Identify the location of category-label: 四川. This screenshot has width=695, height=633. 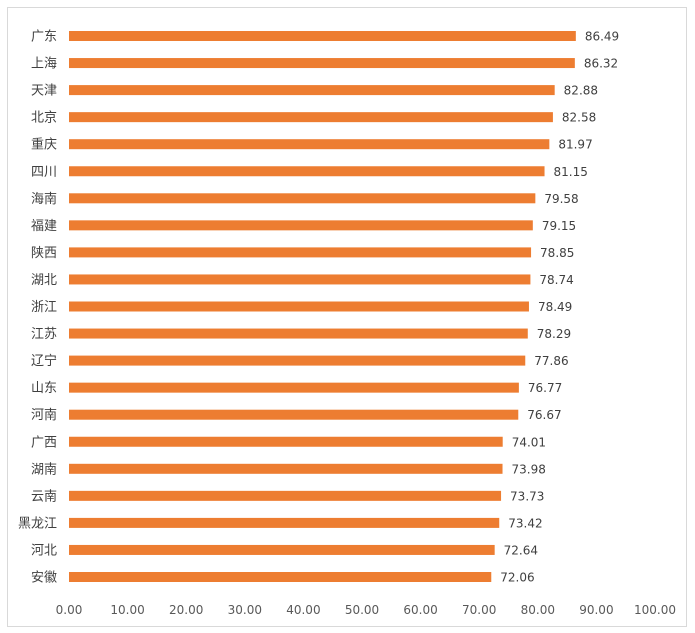
(44, 172).